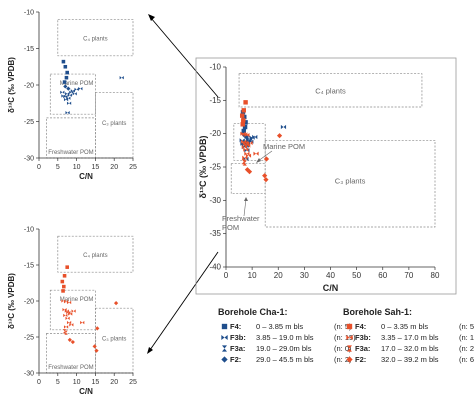 The image size is (474, 401). I want to click on connector-arrow-top, so click(184, 57).